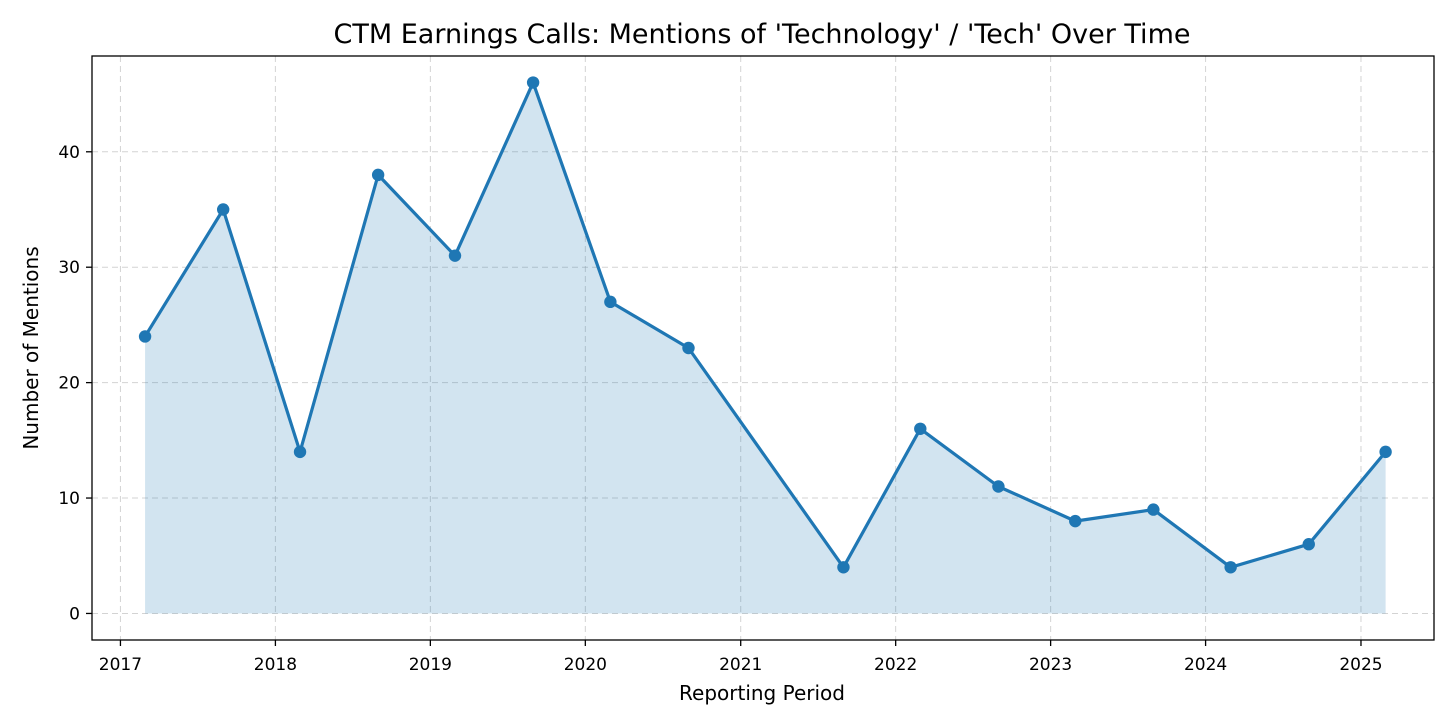  I want to click on y-tick-label: 0, so click(74, 614).